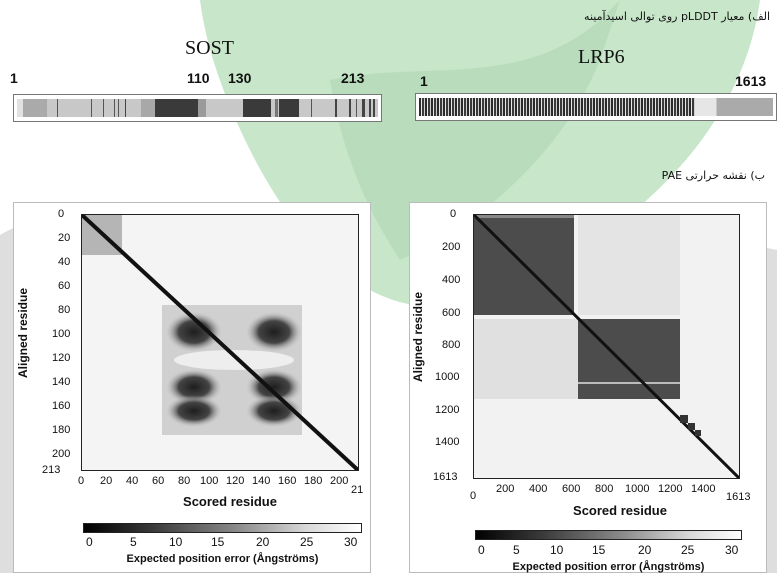 The height and width of the screenshot is (573, 777). Describe the element at coordinates (64, 310) in the screenshot. I see `sost-y-tick: 80` at that location.